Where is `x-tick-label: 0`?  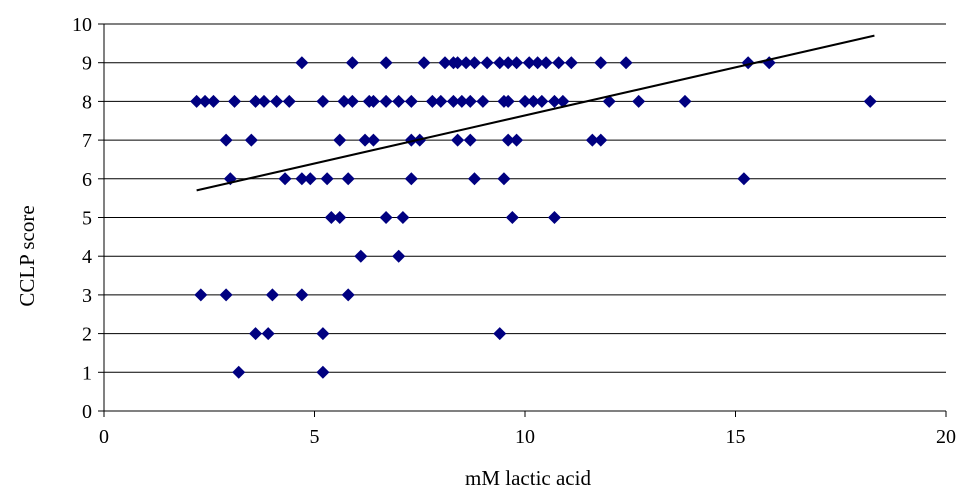 x-tick-label: 0 is located at coordinates (104, 437).